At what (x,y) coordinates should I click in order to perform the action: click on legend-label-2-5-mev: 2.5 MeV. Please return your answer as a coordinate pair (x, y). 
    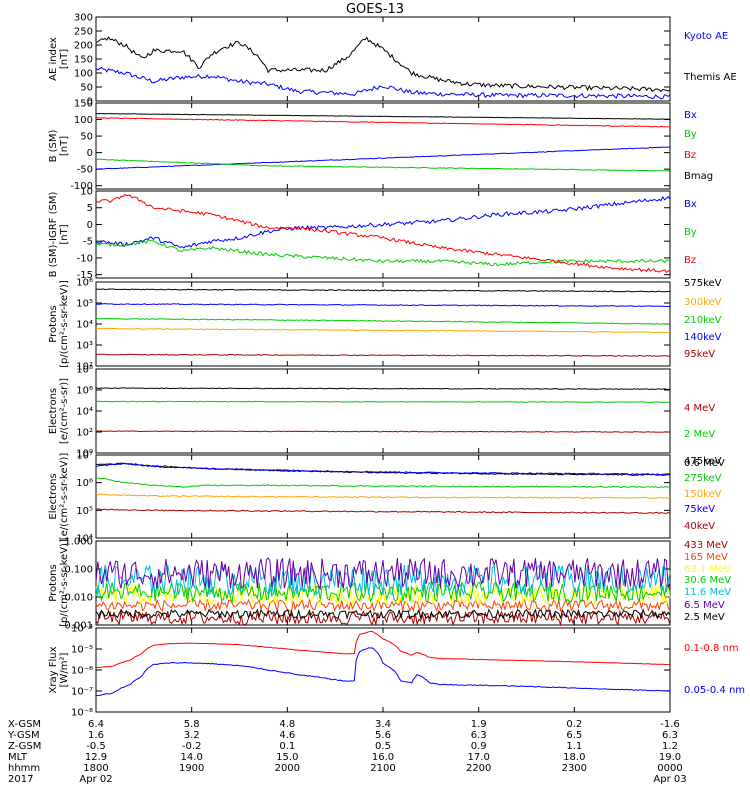
    Looking at the image, I should click on (704, 617).